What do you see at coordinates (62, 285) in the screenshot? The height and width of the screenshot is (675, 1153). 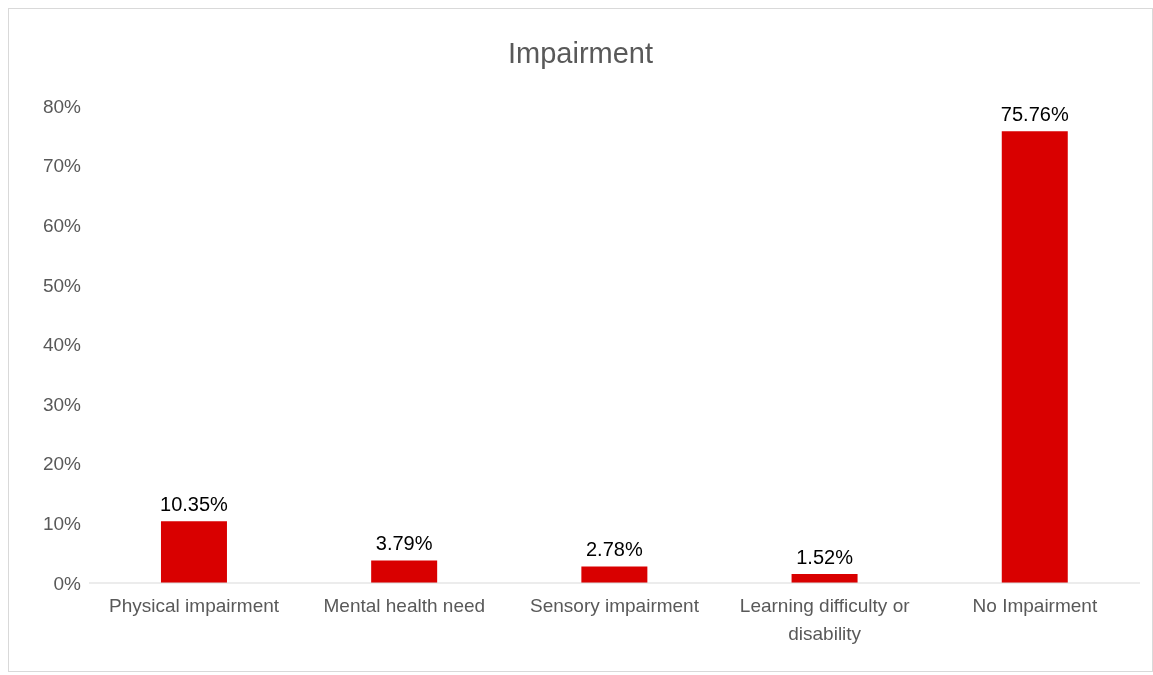 I see `y-tick-label: 50%` at bounding box center [62, 285].